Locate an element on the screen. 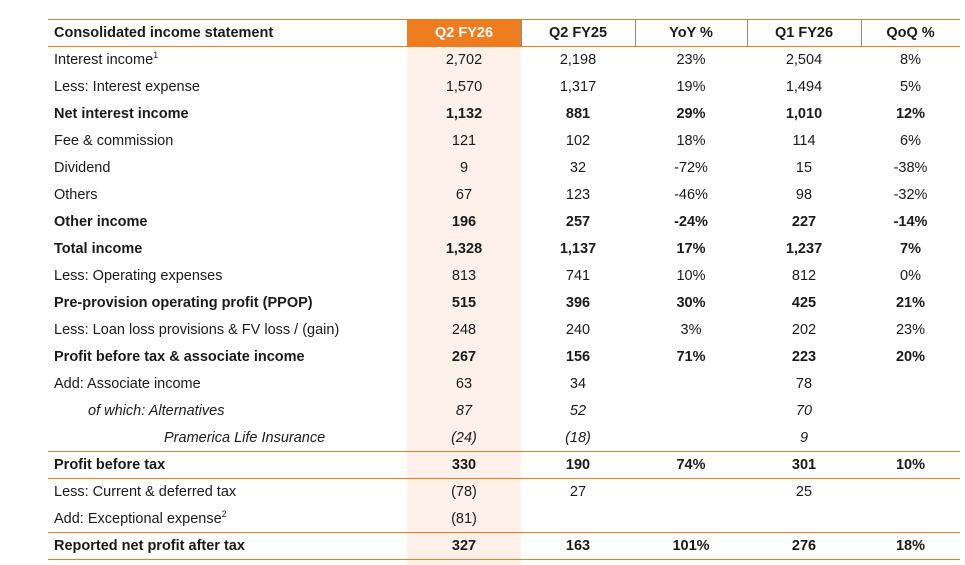 Image resolution: width=965 pixels, height=565 pixels. row-label: Less: Operating expenses is located at coordinates (138, 275).